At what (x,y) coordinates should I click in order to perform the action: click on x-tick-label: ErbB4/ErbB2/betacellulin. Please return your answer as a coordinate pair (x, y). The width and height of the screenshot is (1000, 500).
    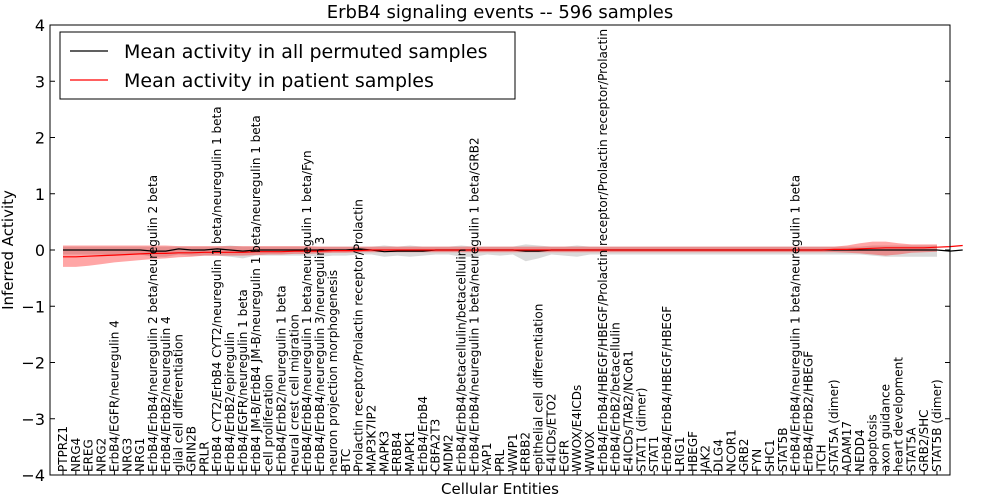
    Looking at the image, I should click on (616, 397).